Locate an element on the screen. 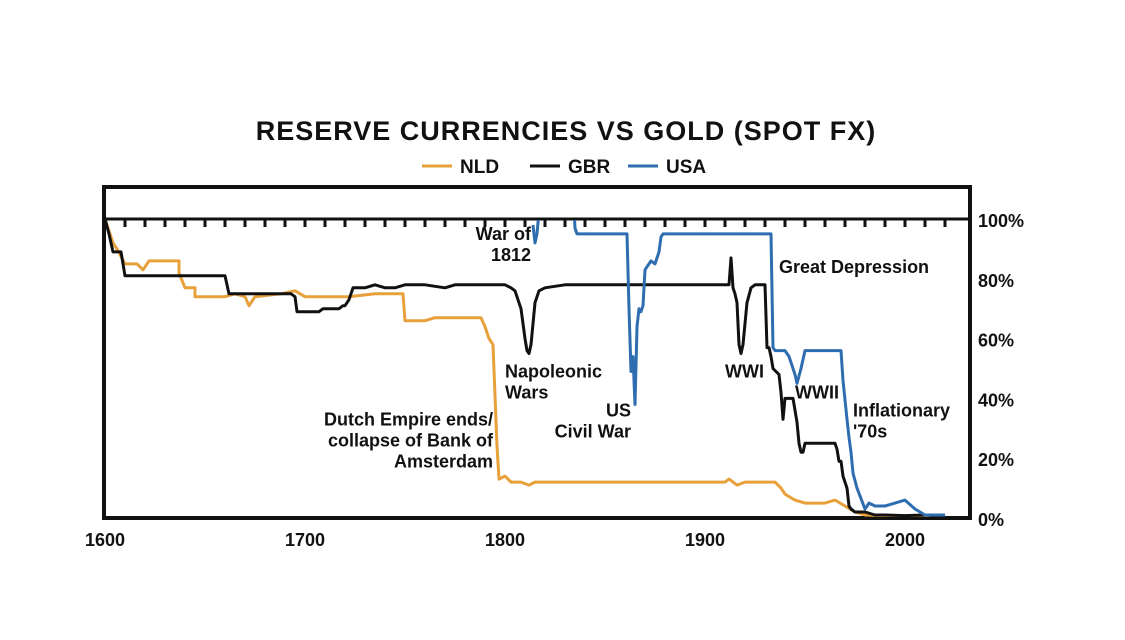 The height and width of the screenshot is (640, 1125). x-tick-label: 1600 is located at coordinates (105, 540).